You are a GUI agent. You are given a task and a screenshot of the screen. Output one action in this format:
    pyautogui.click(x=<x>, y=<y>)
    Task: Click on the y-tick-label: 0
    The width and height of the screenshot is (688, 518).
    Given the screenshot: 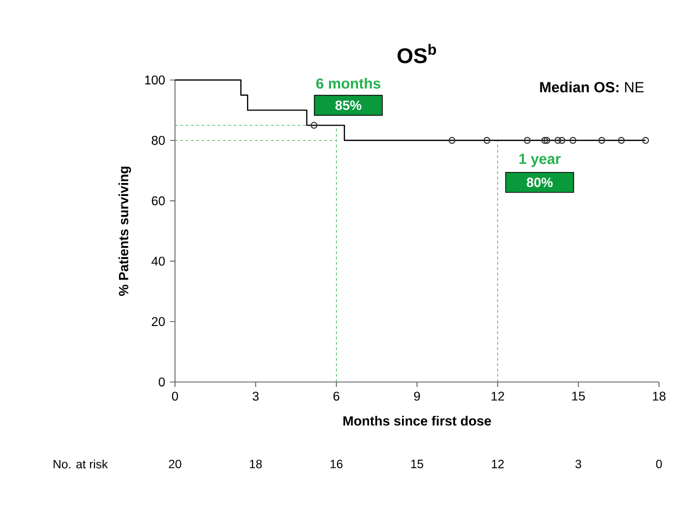 What is the action you would take?
    pyautogui.click(x=161, y=382)
    